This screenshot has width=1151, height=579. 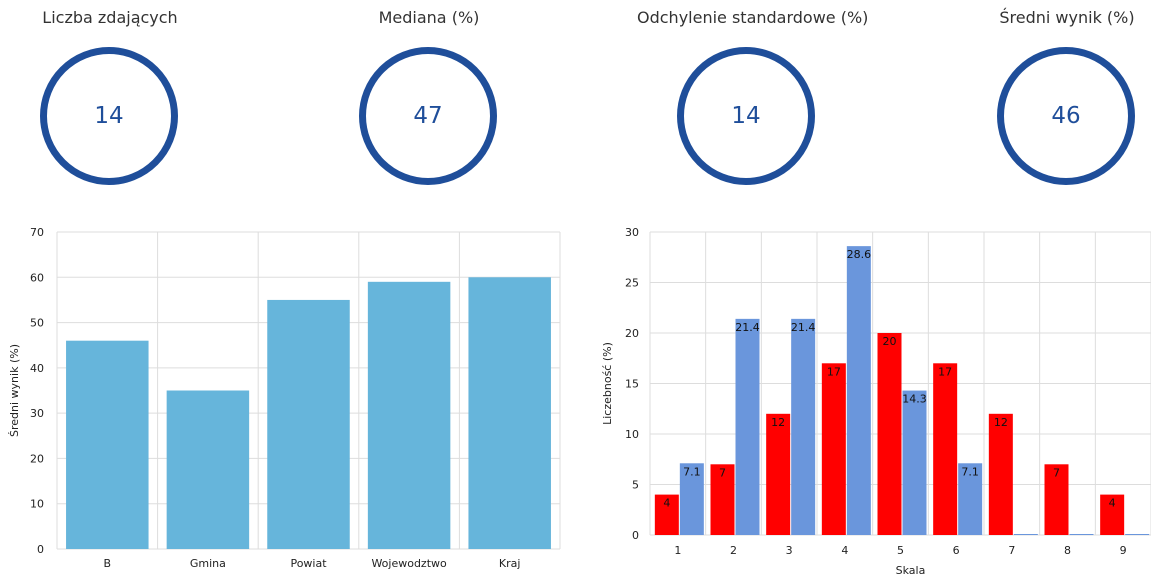 I want to click on x-tick-label: 4, so click(x=844, y=550).